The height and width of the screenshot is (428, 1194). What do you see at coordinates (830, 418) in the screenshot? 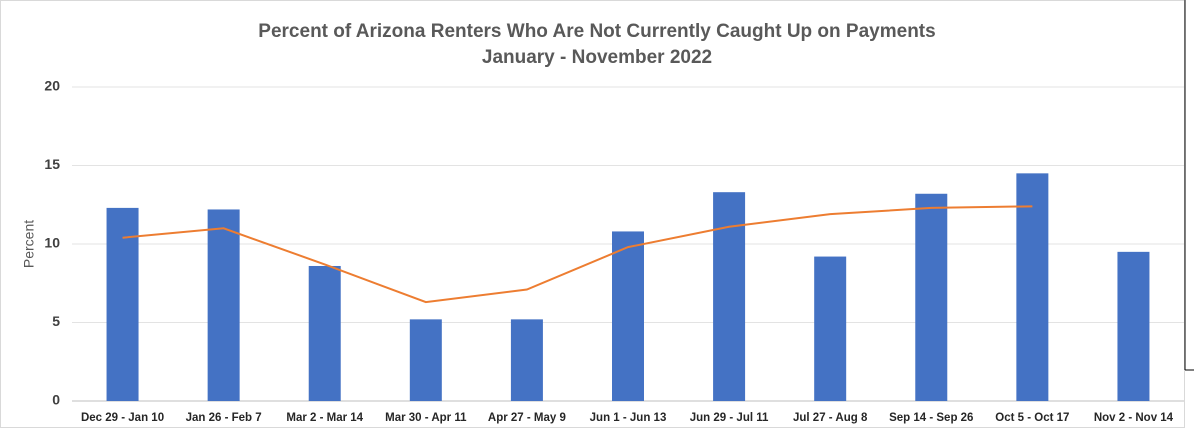
I see `x-tick-label: Jul 27 - Aug 8` at bounding box center [830, 418].